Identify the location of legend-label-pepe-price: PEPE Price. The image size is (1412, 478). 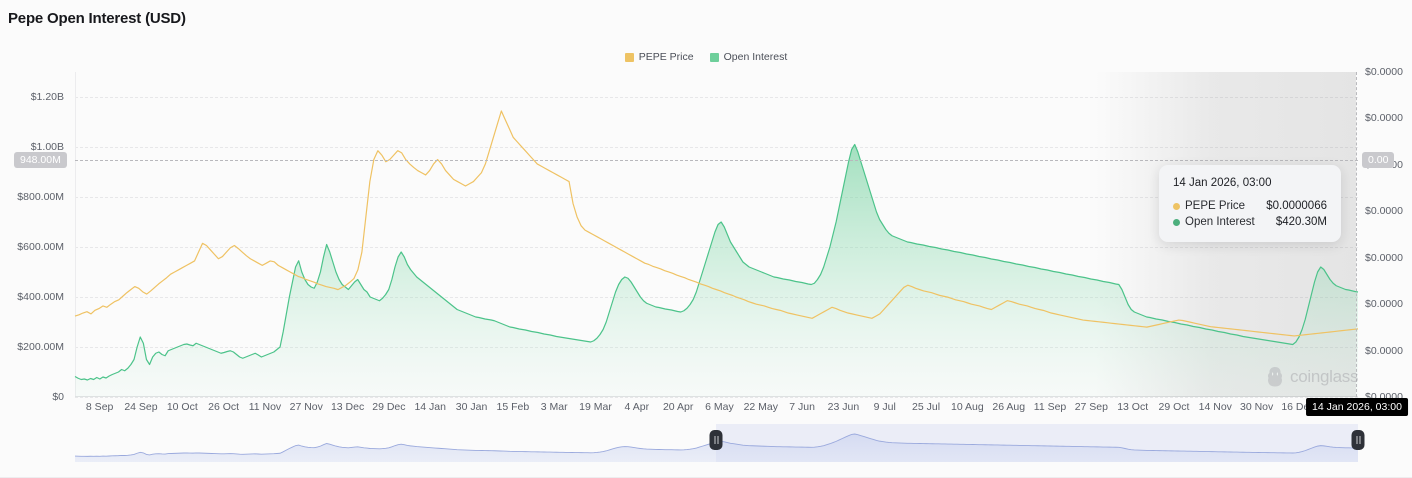
(666, 57).